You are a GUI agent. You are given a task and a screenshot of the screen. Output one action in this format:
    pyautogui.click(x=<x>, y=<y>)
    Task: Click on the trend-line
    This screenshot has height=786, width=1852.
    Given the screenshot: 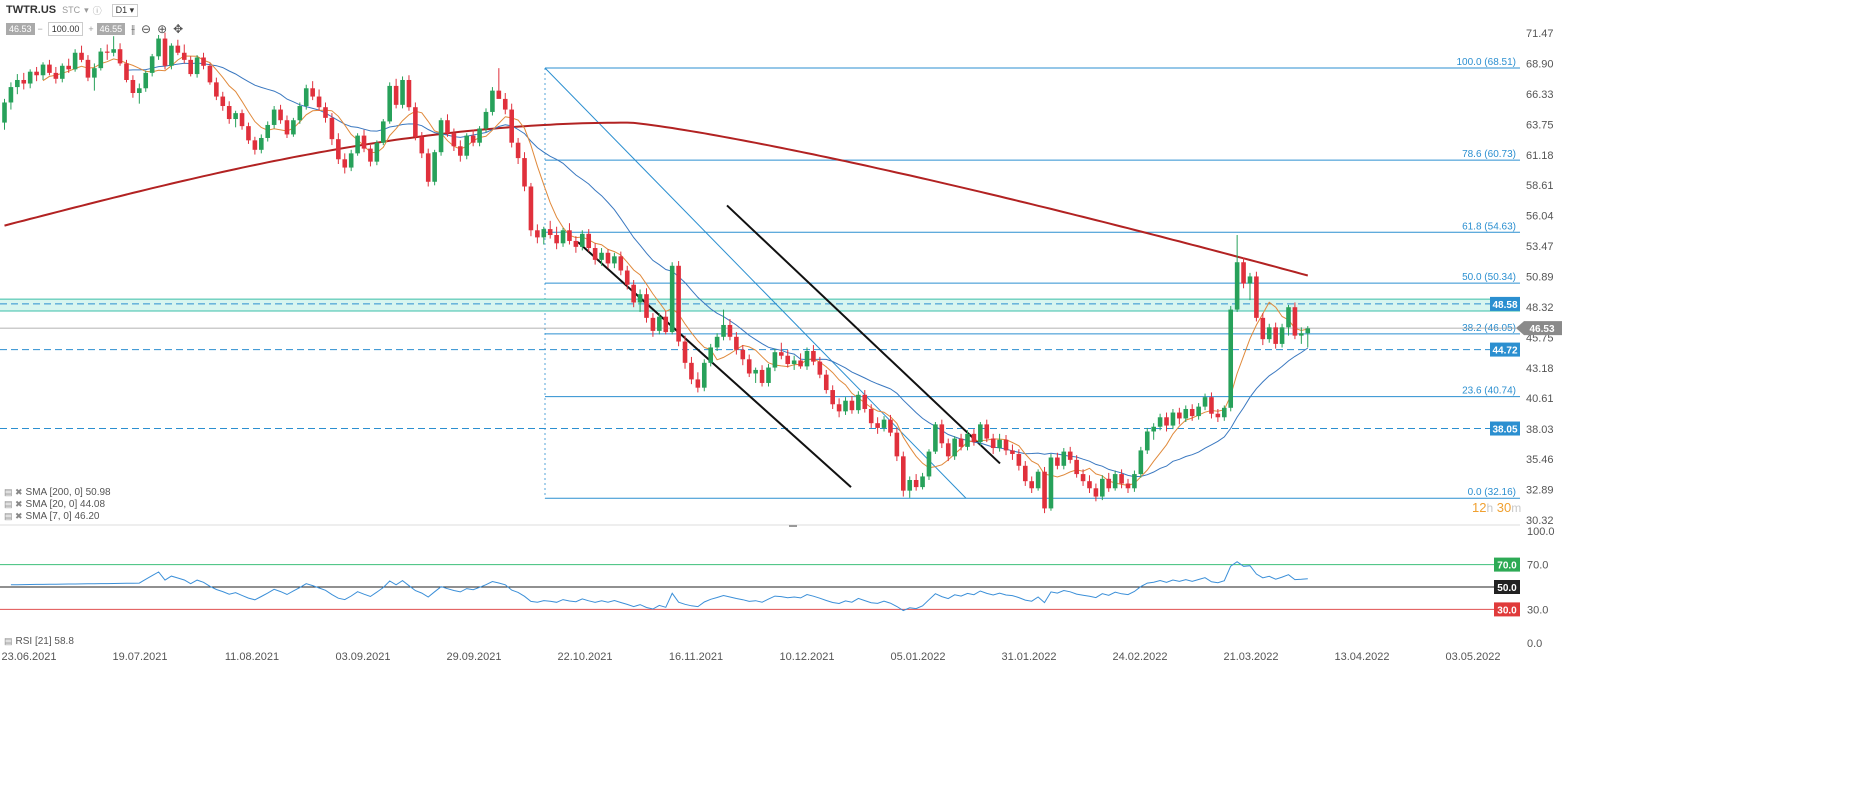 What is the action you would take?
    pyautogui.click(x=714, y=364)
    